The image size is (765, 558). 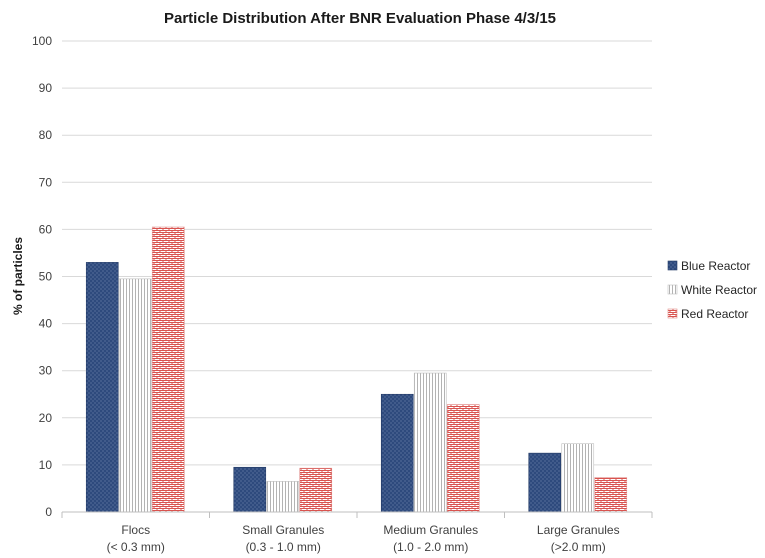 I want to click on x-tick-label-0-line-0: Flocs, so click(x=135, y=530).